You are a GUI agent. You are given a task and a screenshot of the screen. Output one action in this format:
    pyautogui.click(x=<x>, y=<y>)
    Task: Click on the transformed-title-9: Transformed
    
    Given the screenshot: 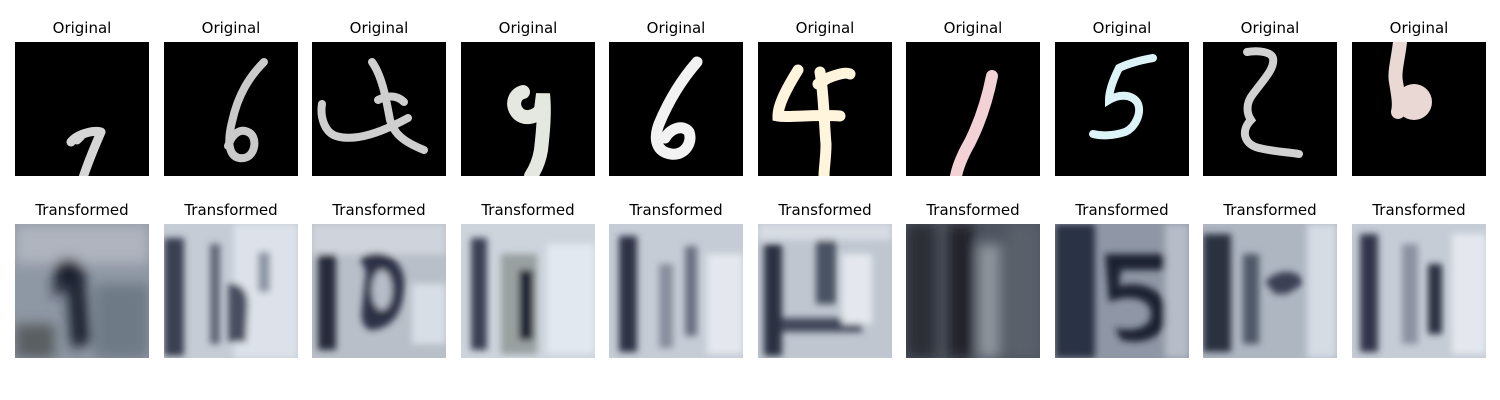 What is the action you would take?
    pyautogui.click(x=1270, y=210)
    